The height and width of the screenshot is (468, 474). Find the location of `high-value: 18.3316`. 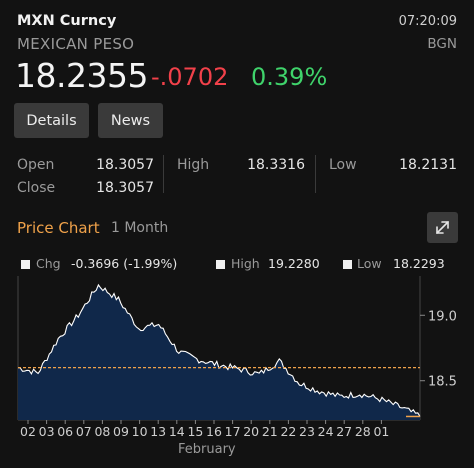

high-value: 18.3316 is located at coordinates (276, 165).